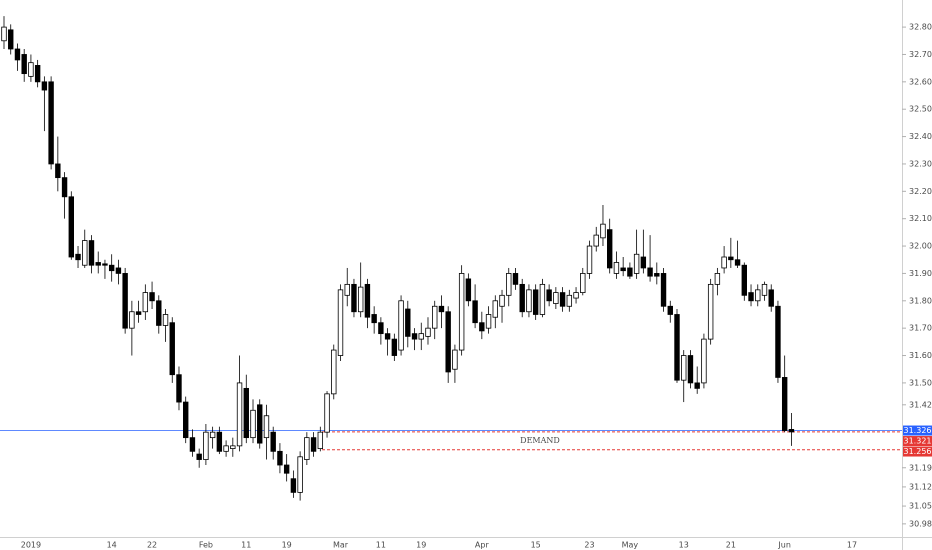 The image size is (932, 550). I want to click on x-tick-label: Feb, so click(206, 545).